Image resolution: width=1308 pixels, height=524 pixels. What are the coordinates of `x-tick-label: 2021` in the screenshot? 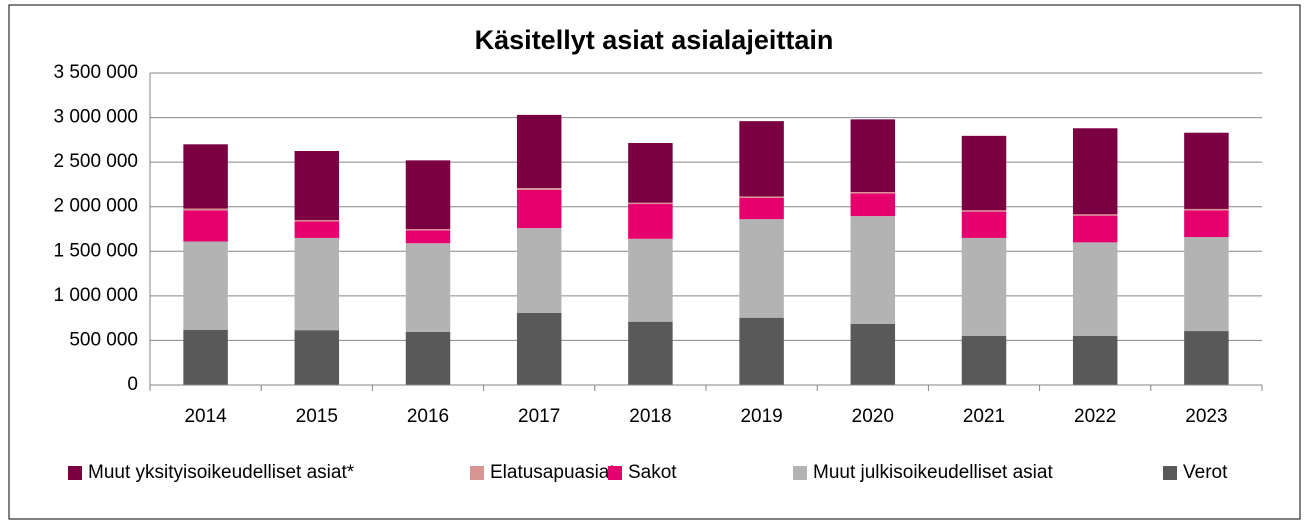 It's located at (984, 416).